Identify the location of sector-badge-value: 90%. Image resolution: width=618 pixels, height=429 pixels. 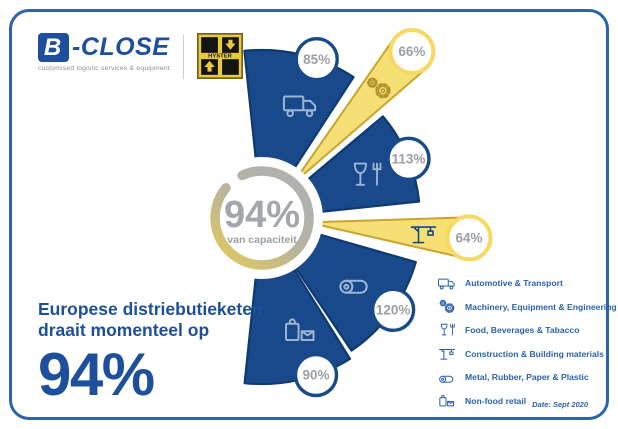
(315, 375).